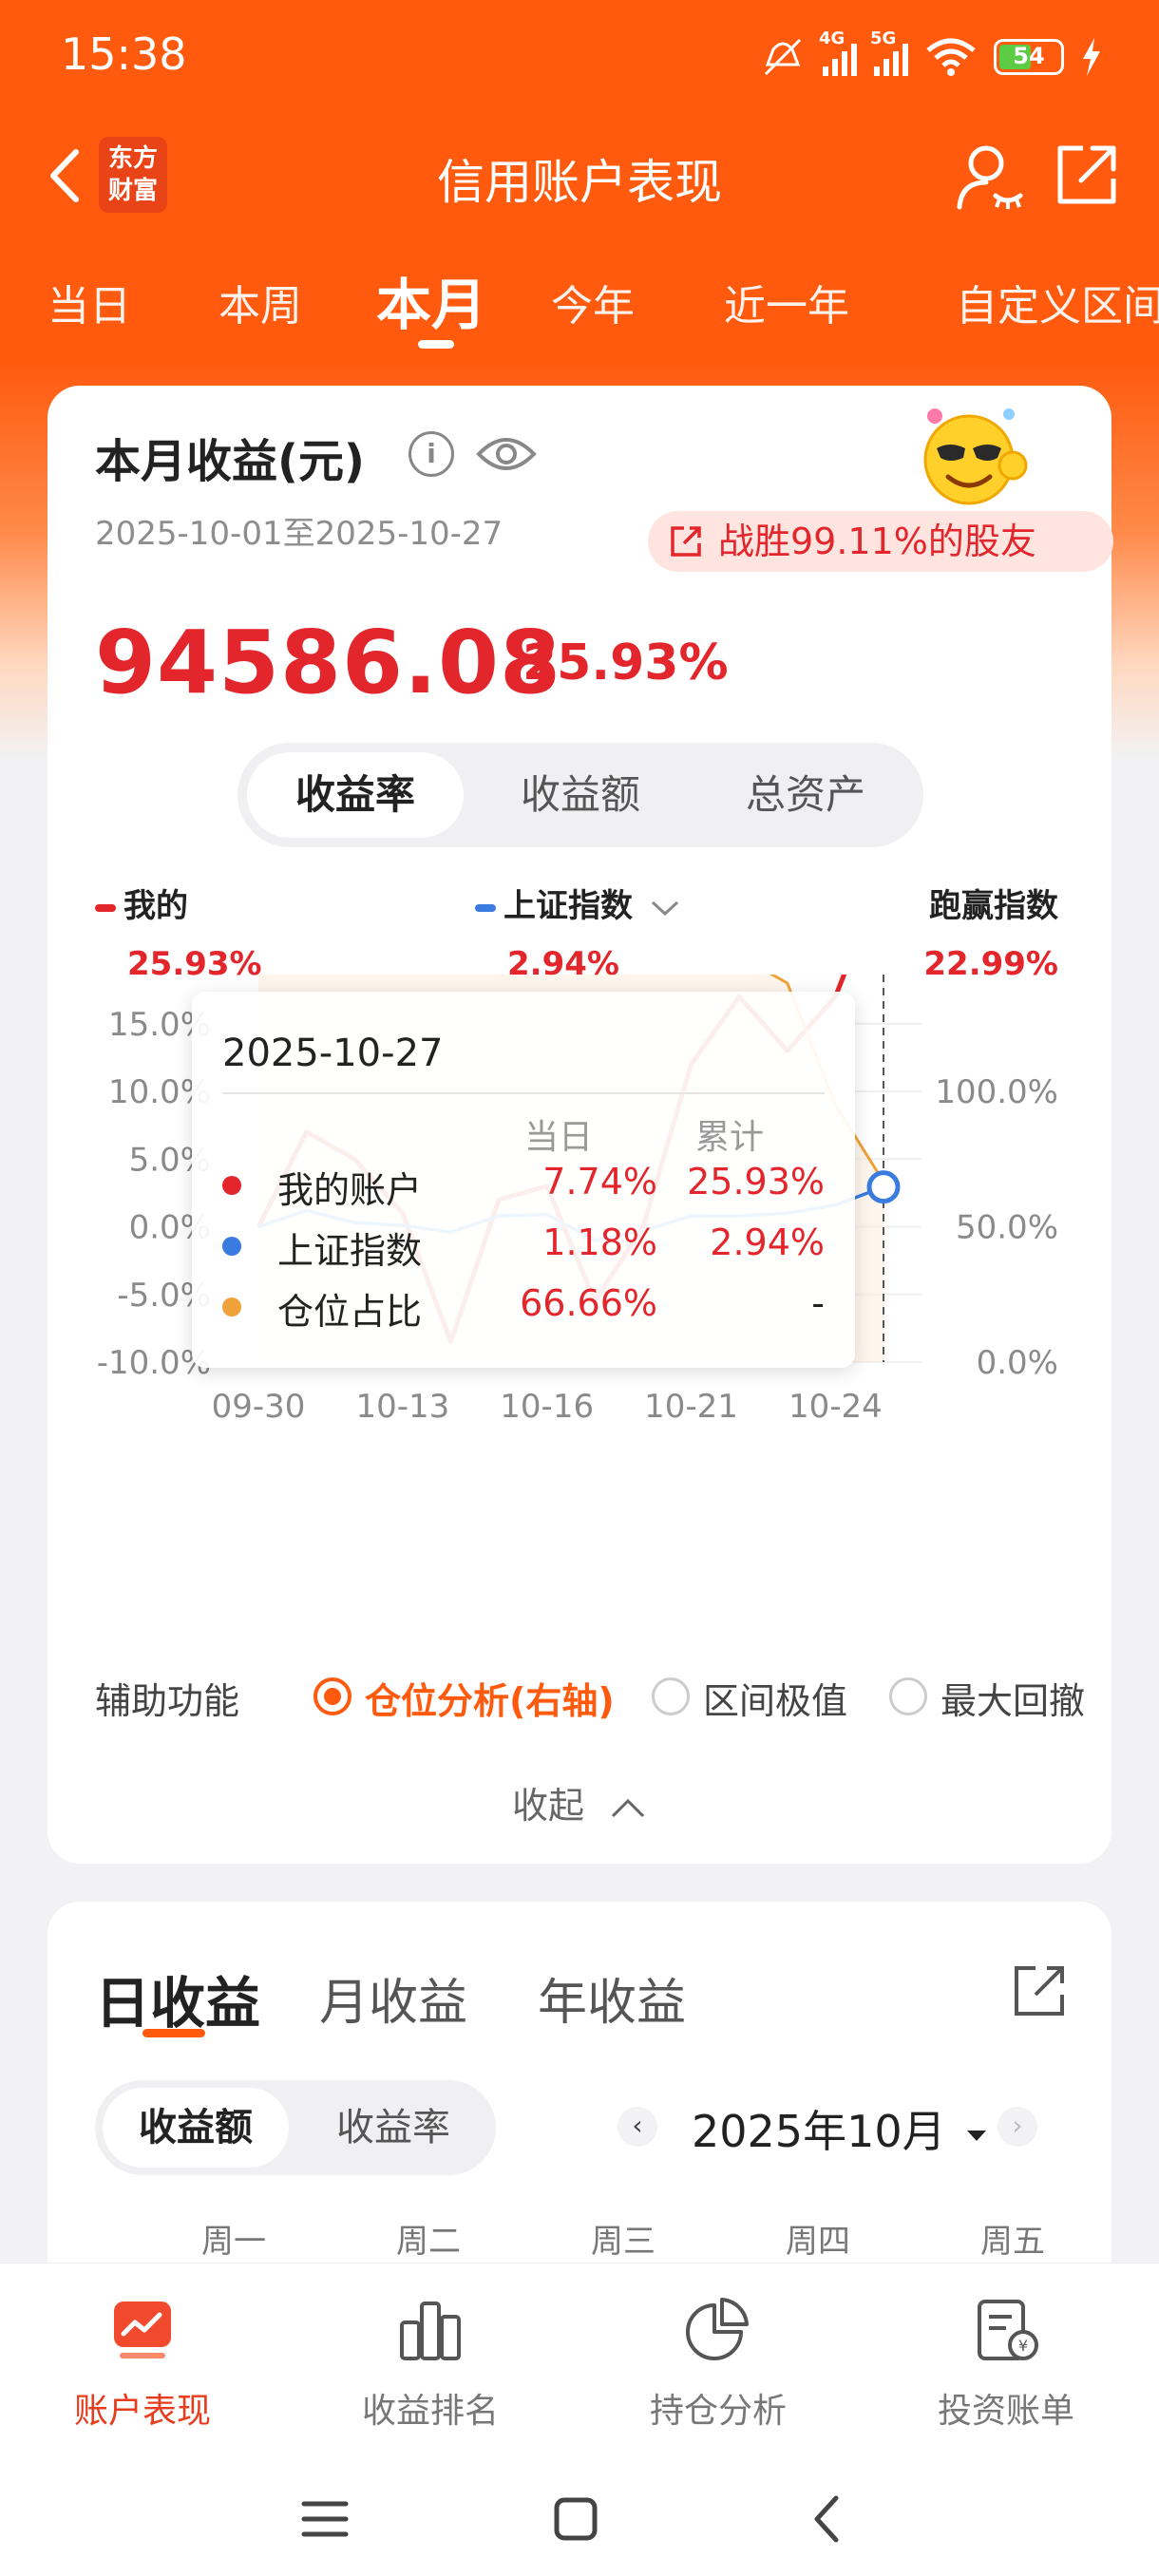 The image size is (1159, 2576). I want to click on radio-label: 区间极值, so click(775, 1701).